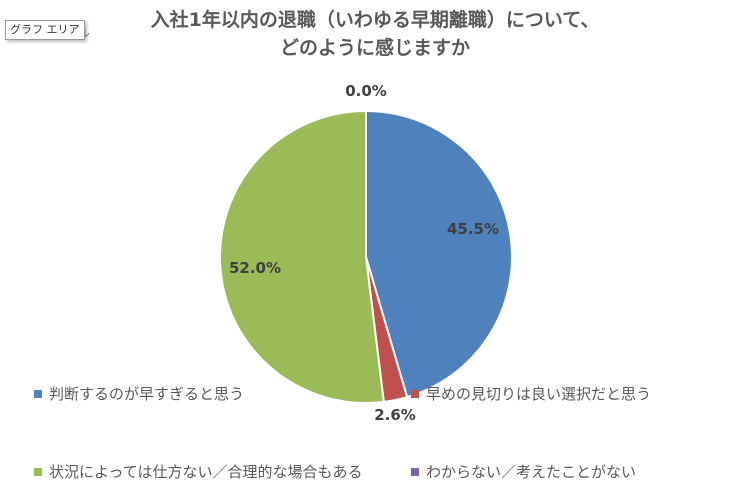 The width and height of the screenshot is (745, 502). I want to click on legend-label-1: 判断するのが早すぎると思う, so click(147, 394).